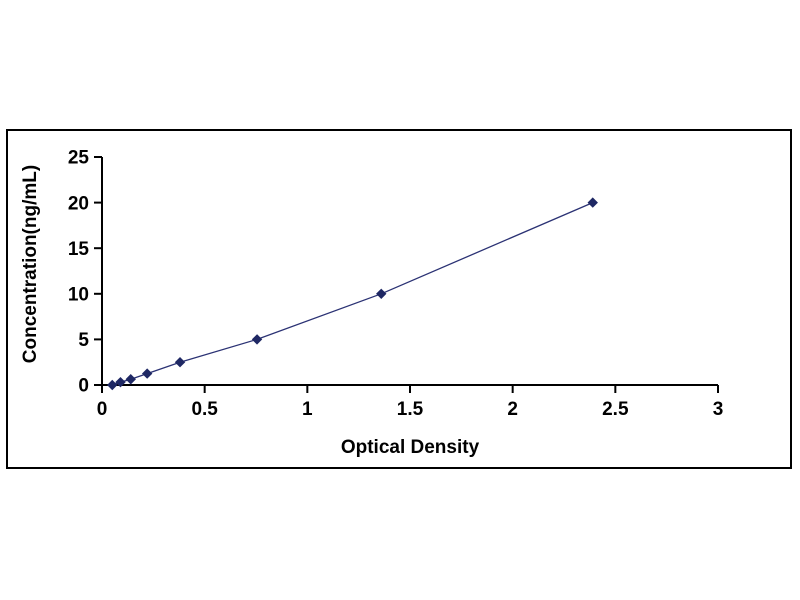 This screenshot has height=600, width=800. Describe the element at coordinates (78, 203) in the screenshot. I see `y-tick-label: 20` at that location.